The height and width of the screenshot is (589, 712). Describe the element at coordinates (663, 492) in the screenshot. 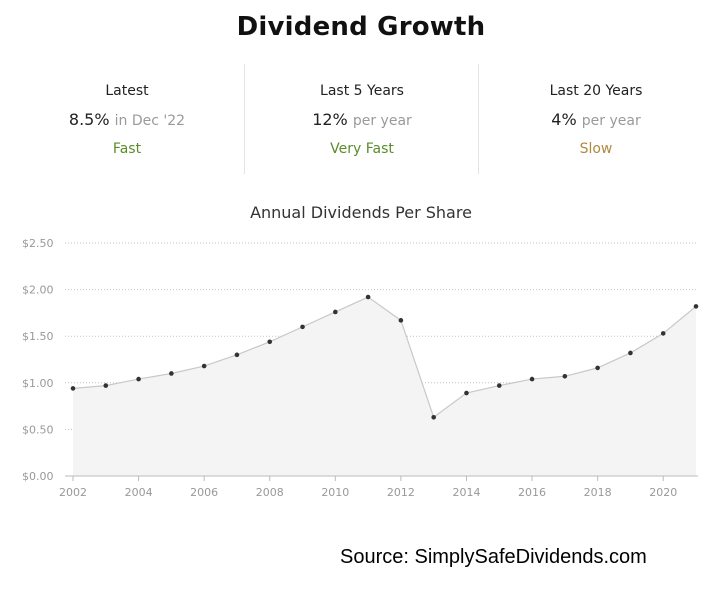

I see `x-tick-label: 2020` at that location.